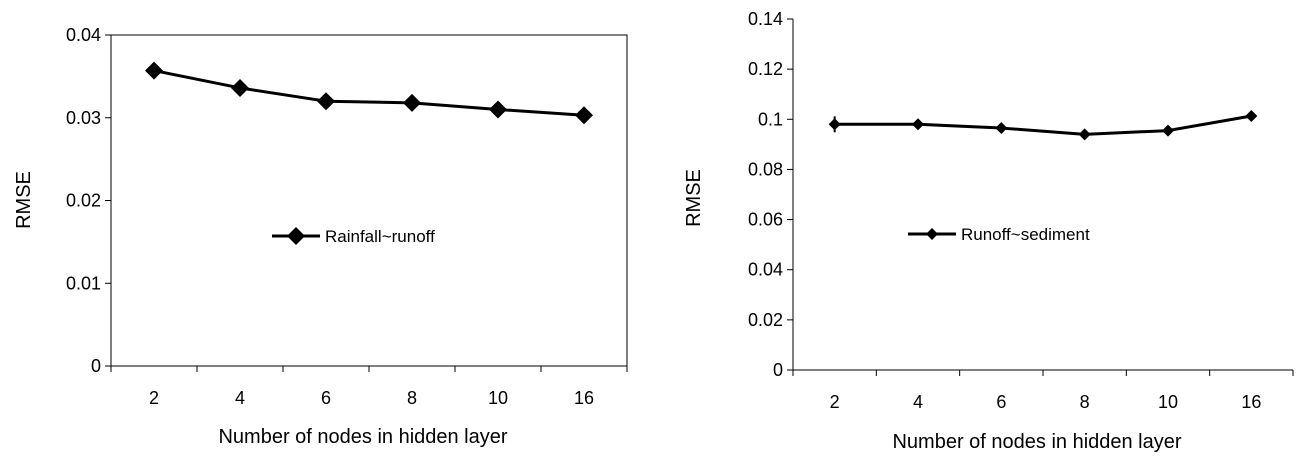 The width and height of the screenshot is (1299, 459). I want to click on y-tick-label: 0.08, so click(765, 169).